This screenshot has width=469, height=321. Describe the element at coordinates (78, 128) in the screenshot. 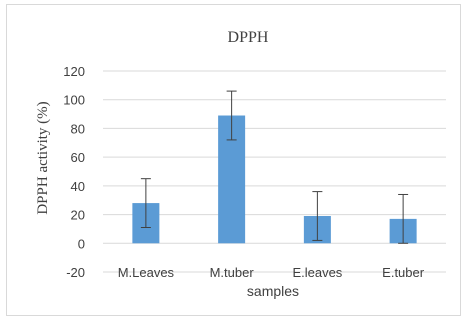

I see `y-tick-label: 80` at that location.